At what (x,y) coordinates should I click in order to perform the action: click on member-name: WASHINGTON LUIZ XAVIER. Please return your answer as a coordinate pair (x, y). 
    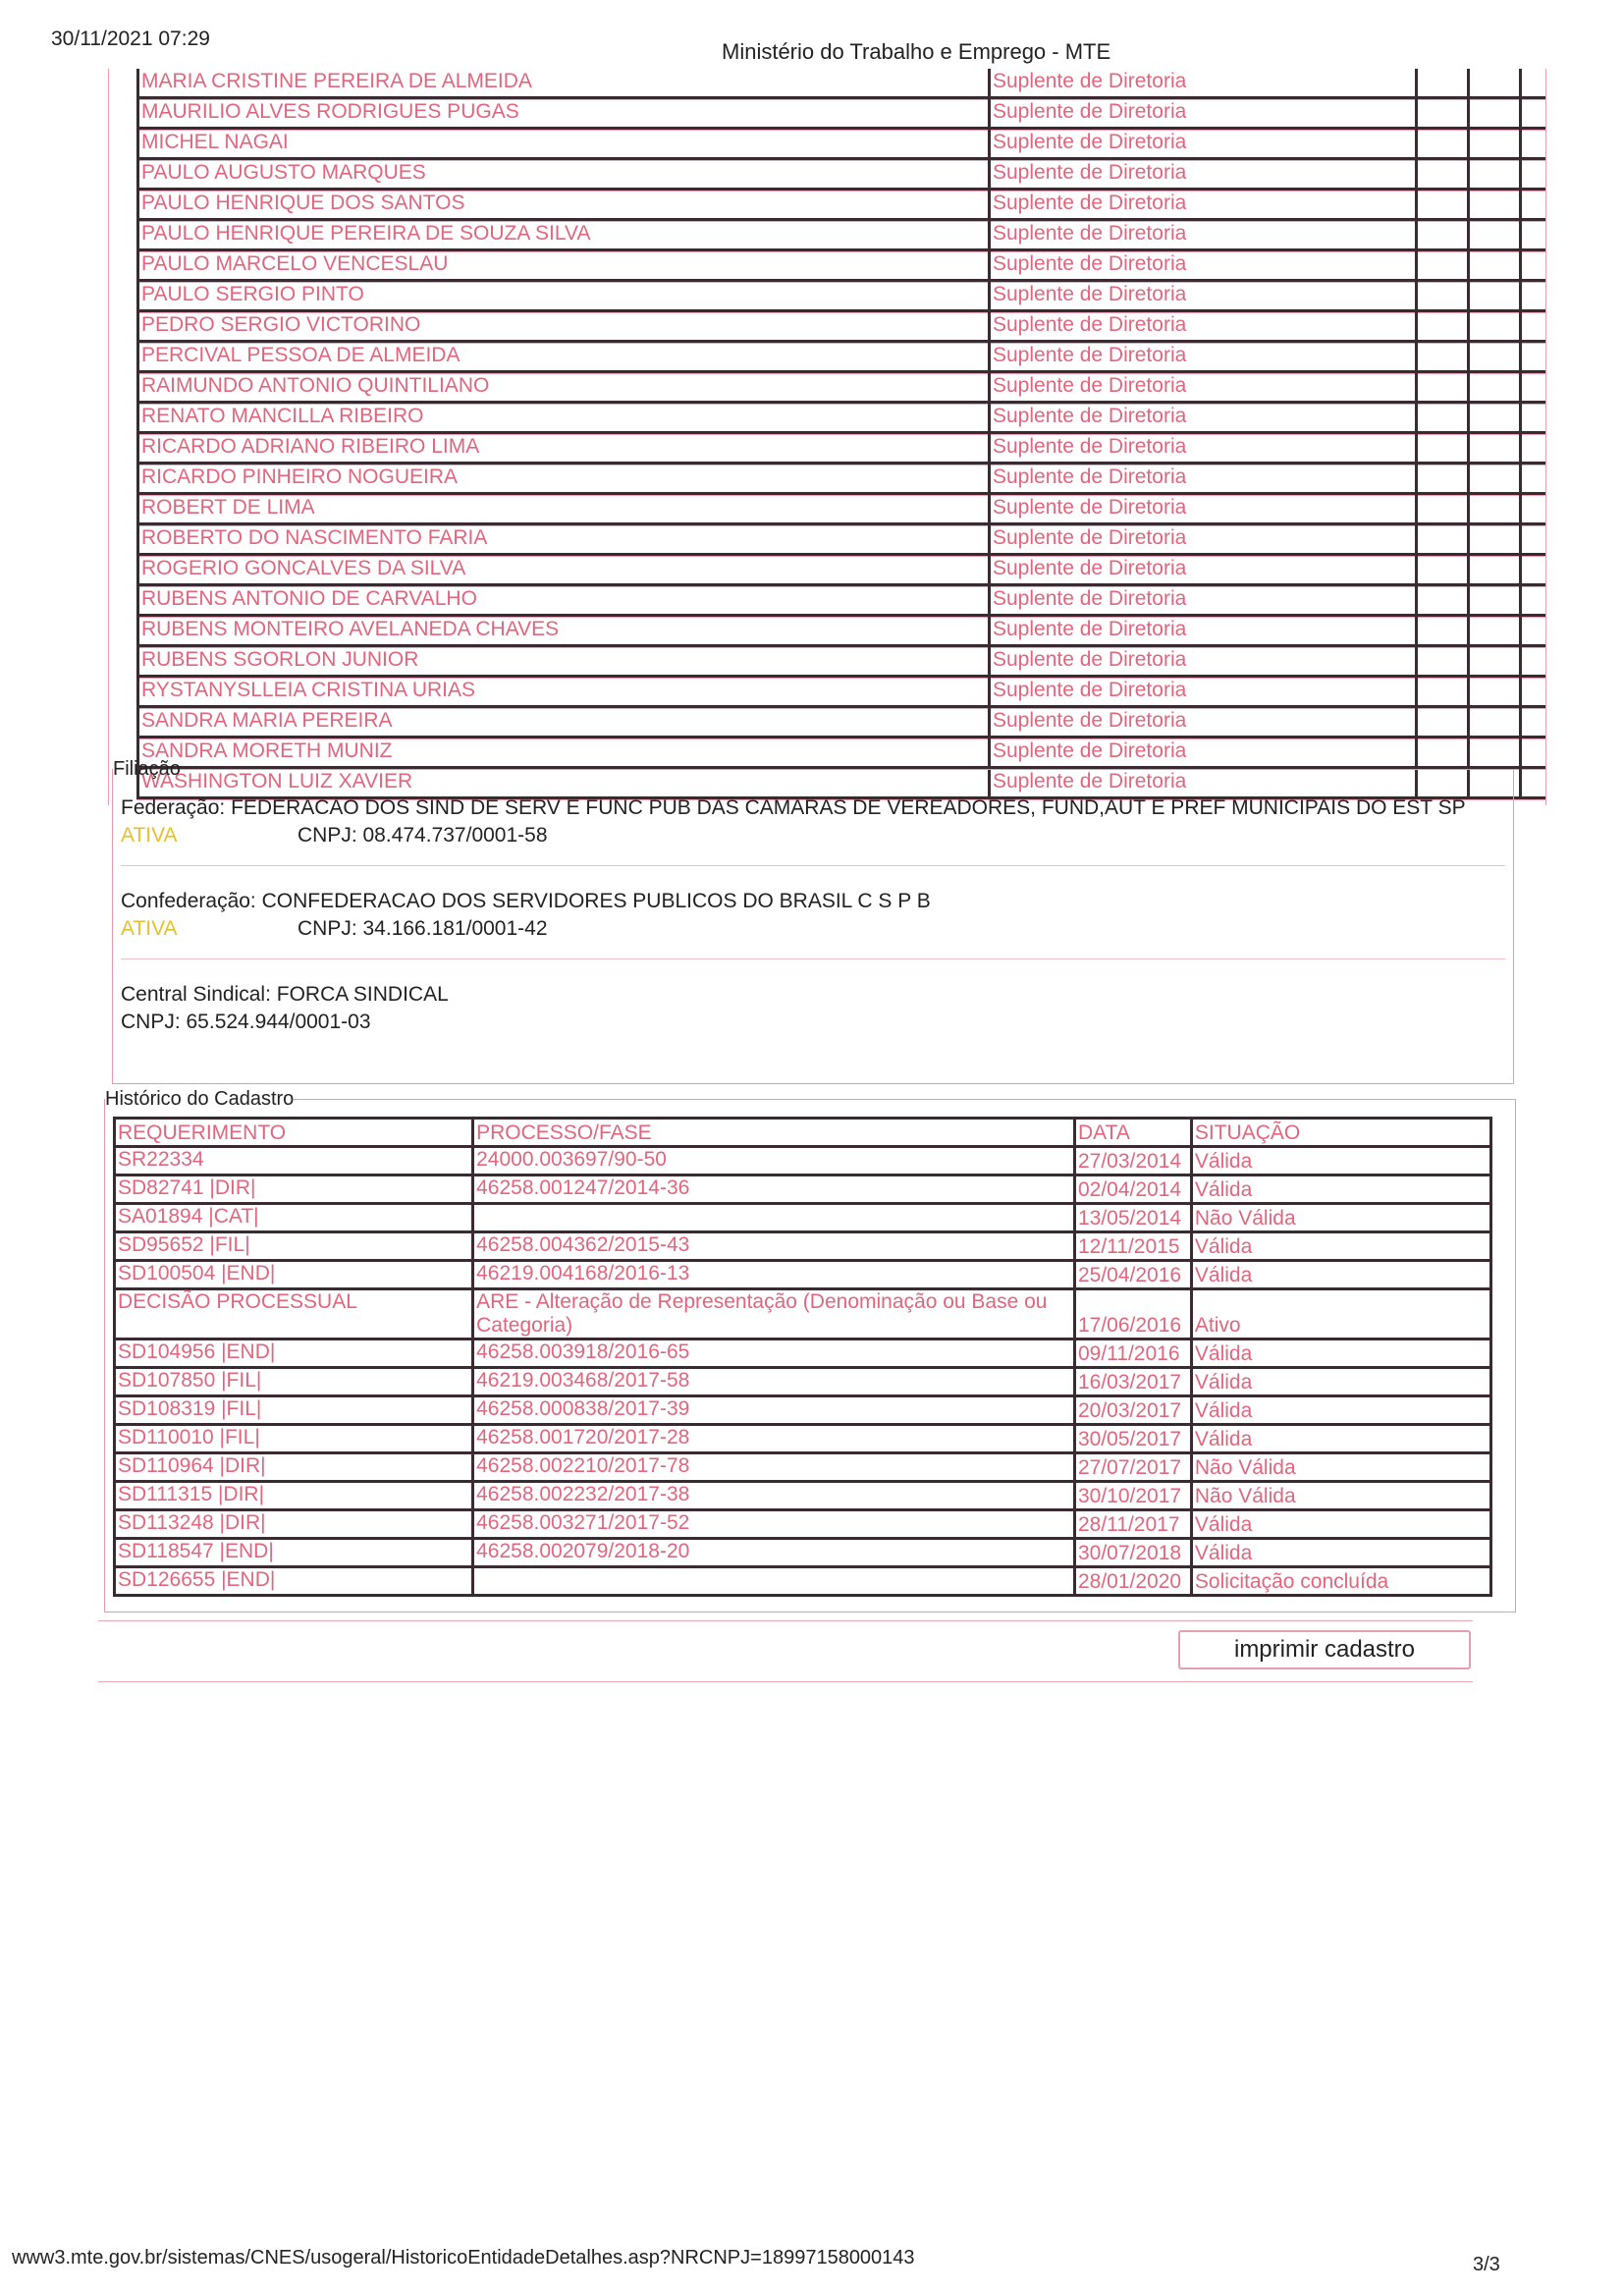
    Looking at the image, I should click on (562, 782).